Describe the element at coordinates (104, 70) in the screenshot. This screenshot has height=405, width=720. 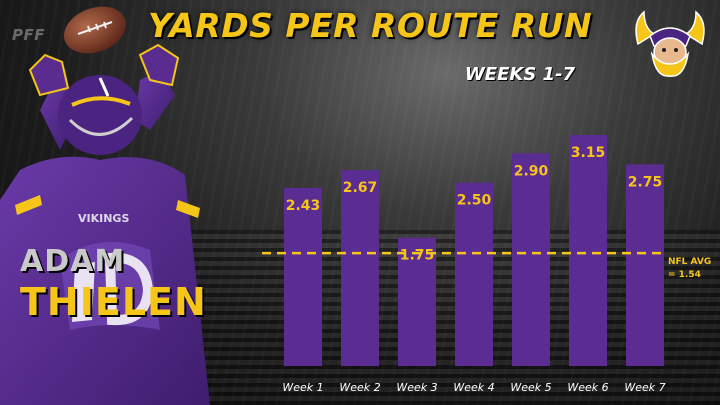
I see `glove-icon` at that location.